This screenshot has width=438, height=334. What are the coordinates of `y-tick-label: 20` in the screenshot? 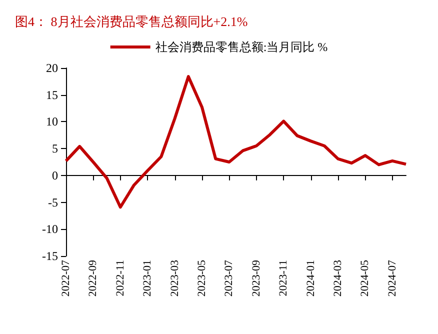 It's located at (52, 68).